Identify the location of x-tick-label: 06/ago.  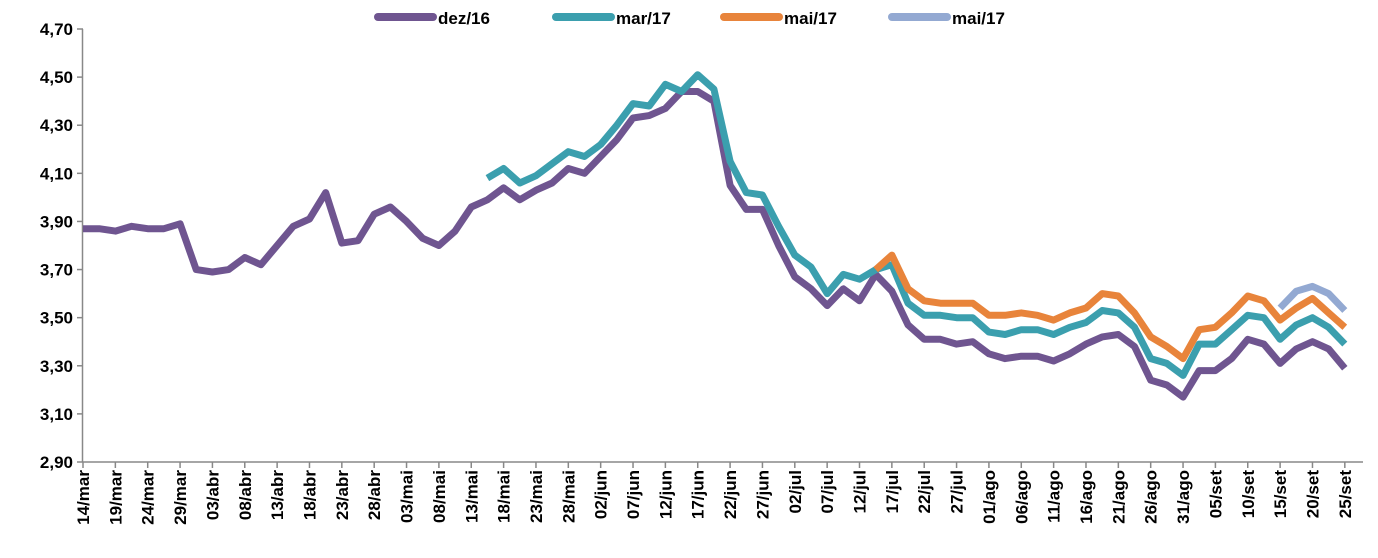
(1021, 497).